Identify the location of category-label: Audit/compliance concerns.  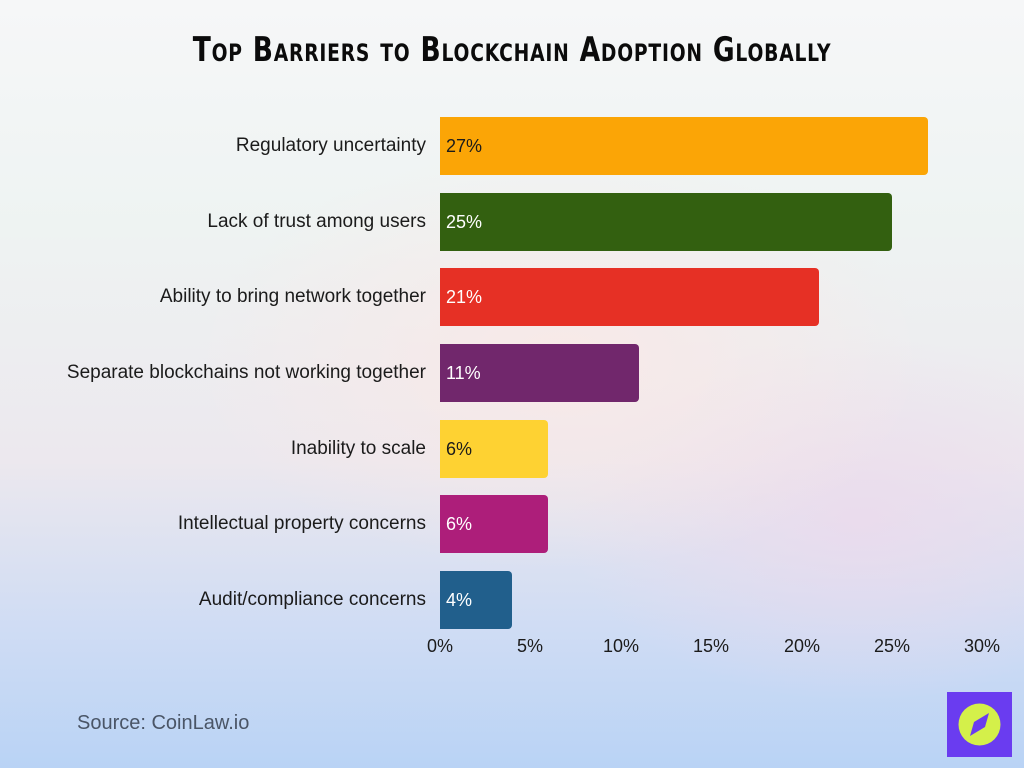
(312, 599).